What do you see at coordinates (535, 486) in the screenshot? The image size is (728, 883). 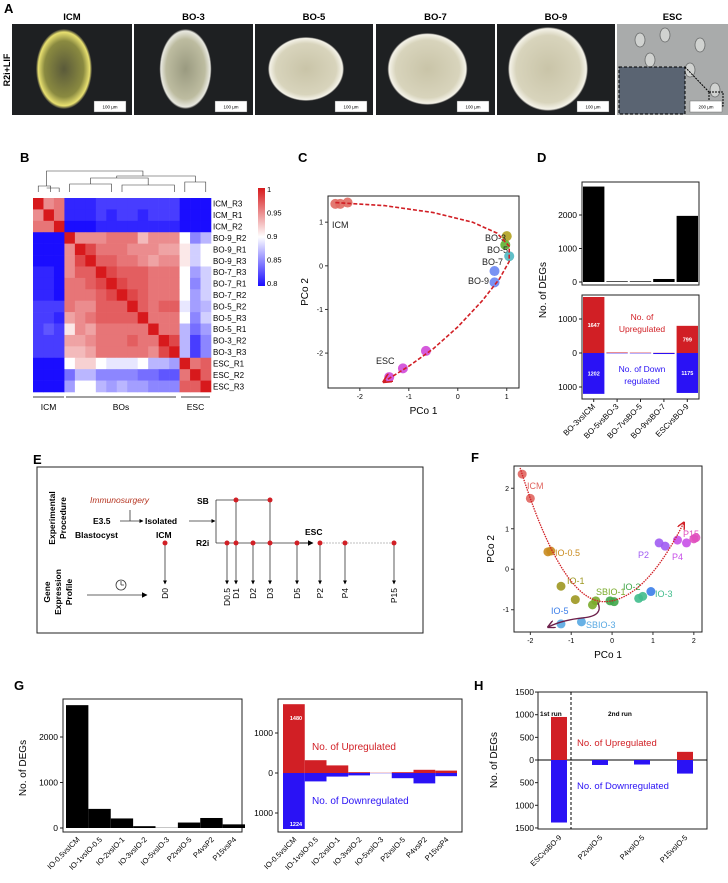 I see `point-group-label: ICM` at bounding box center [535, 486].